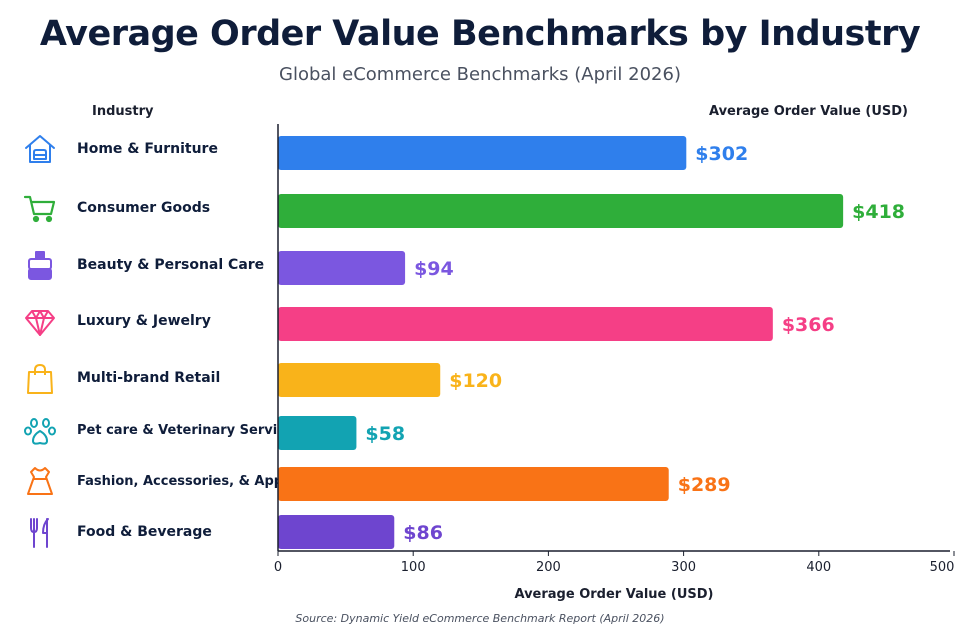 The image size is (960, 640). I want to click on category-label: Home & Furniture, so click(147, 149).